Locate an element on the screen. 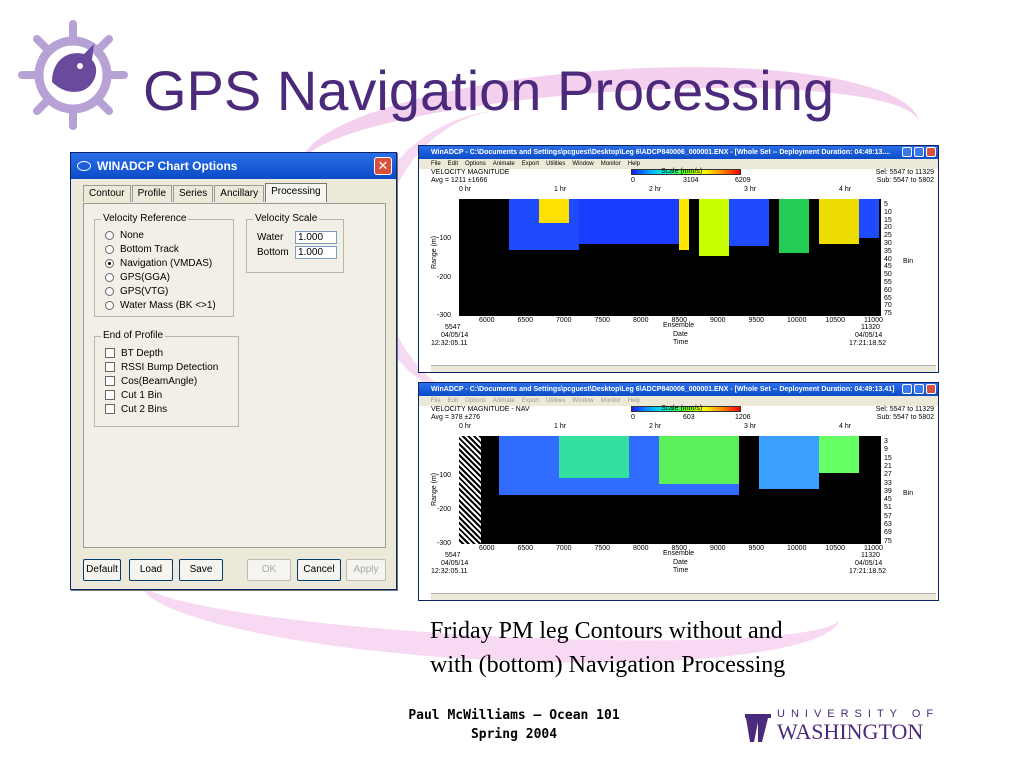 The height and width of the screenshot is (768, 1024). checkbox-cos-beam-angle: Cos(BeamAngle) is located at coordinates (171, 381).